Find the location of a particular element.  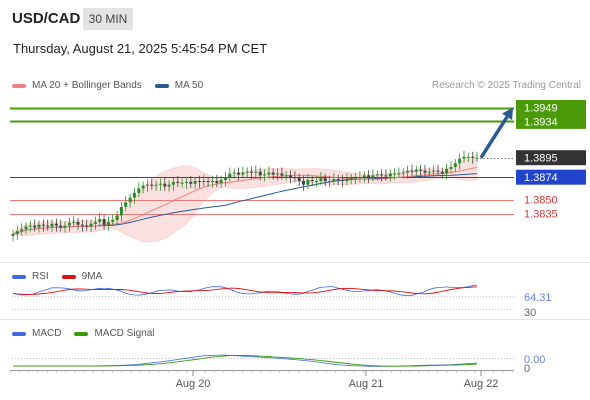

legend-item-macd: MACD is located at coordinates (36, 333).